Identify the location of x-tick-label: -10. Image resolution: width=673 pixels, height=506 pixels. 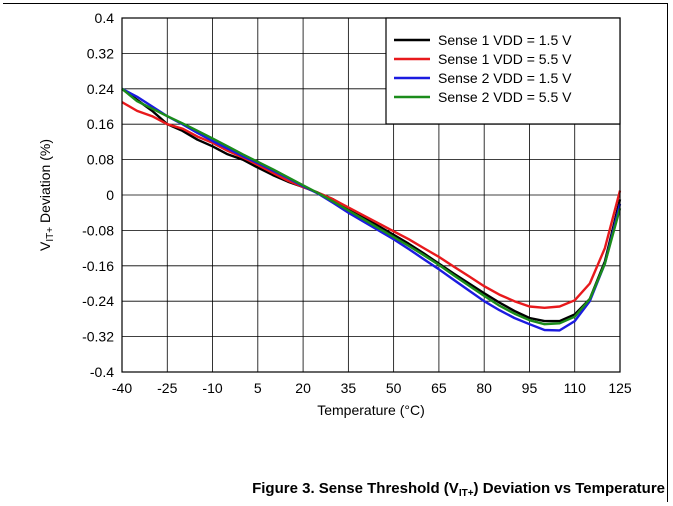
(212, 388).